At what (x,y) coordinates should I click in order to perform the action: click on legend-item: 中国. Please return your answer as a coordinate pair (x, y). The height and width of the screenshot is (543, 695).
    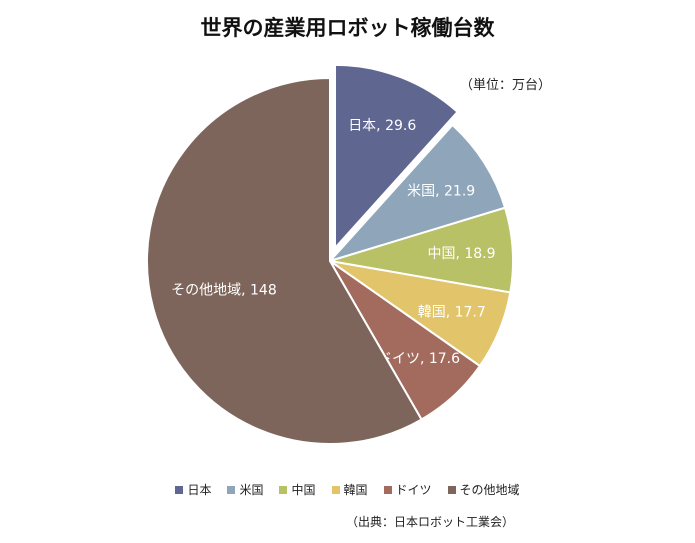
    Looking at the image, I should click on (297, 489).